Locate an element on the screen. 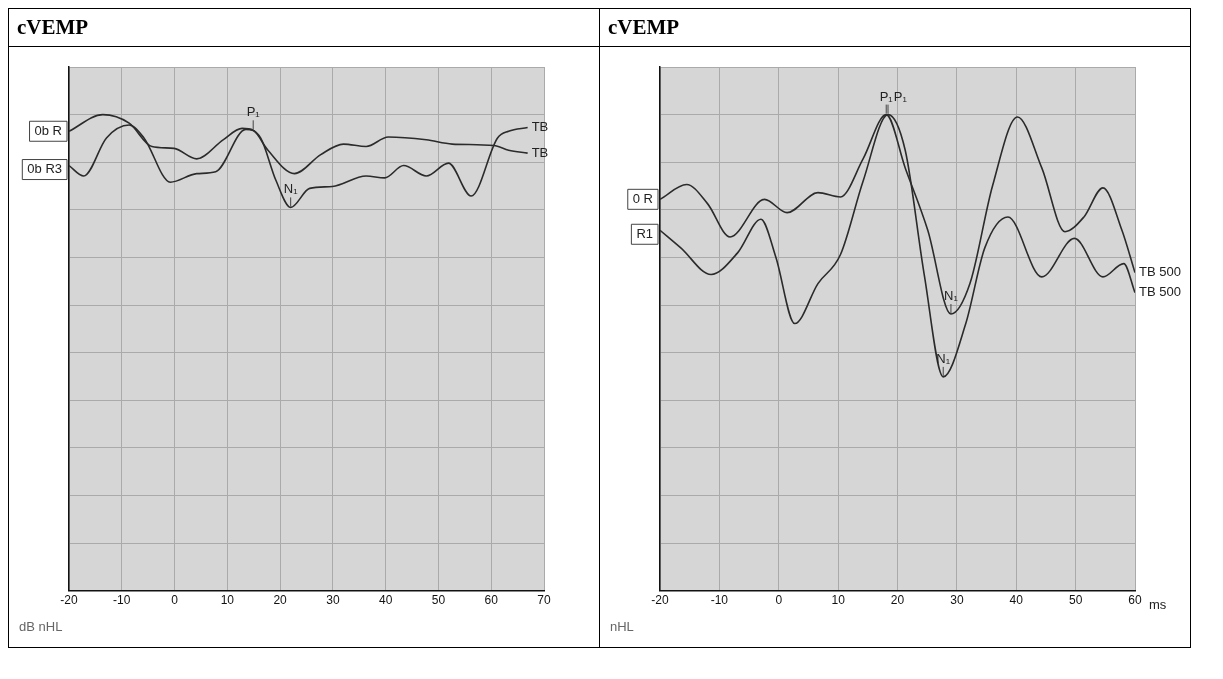  x-axis-title: ms is located at coordinates (1158, 604).